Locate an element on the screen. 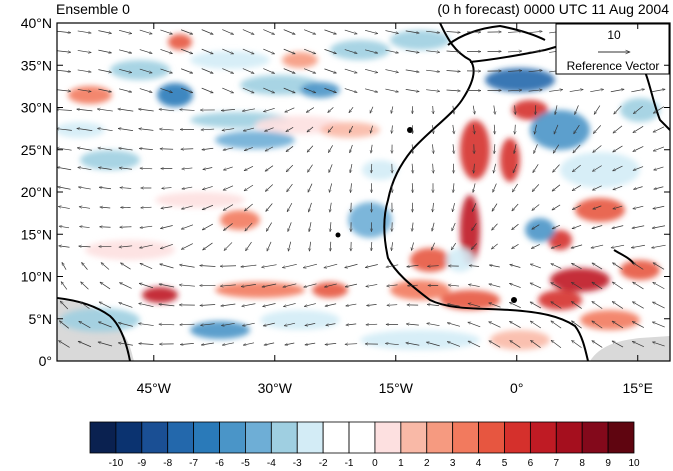  plot-title-right: (0 h forecast) 0000 UTC 11 Aug 2004 is located at coordinates (553, 9).